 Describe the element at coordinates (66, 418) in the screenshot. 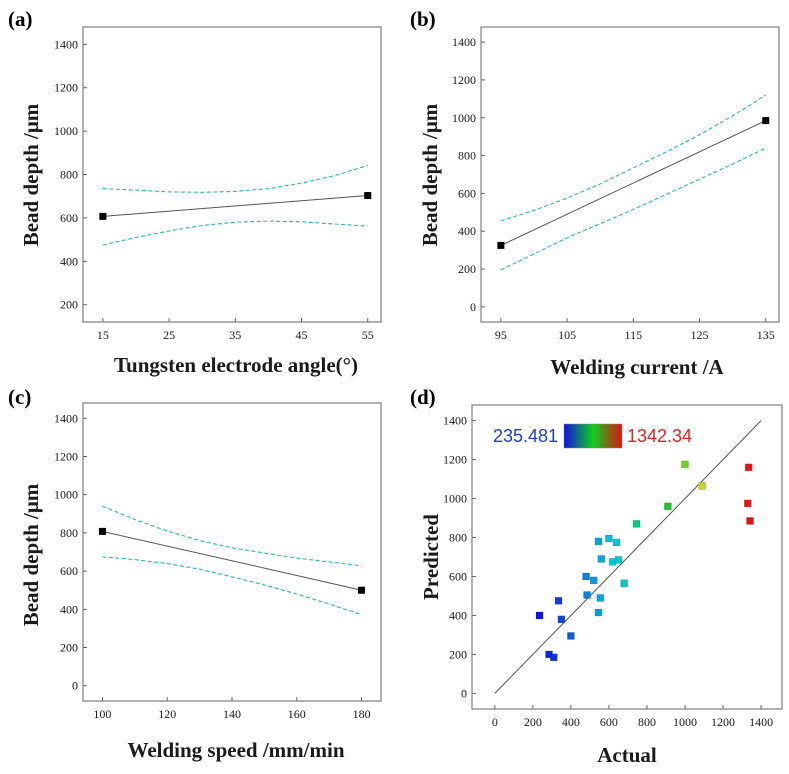

I see `y-tick-label-c: 1400` at that location.